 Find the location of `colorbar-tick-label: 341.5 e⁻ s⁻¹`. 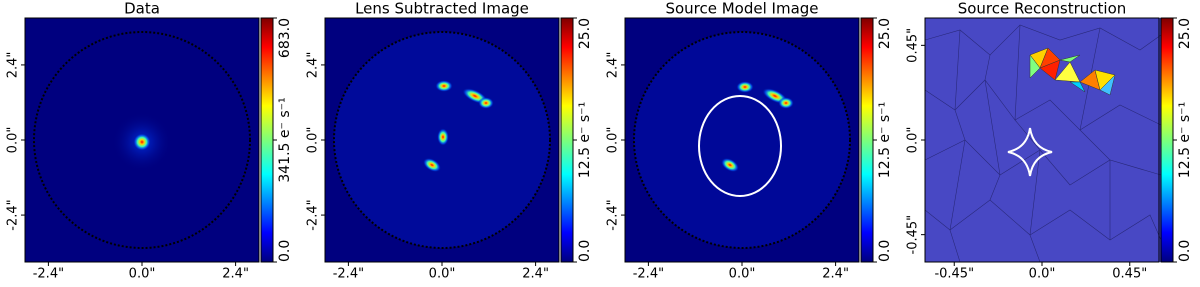

colorbar-tick-label: 341.5 e⁻ s⁻¹ is located at coordinates (285, 139).